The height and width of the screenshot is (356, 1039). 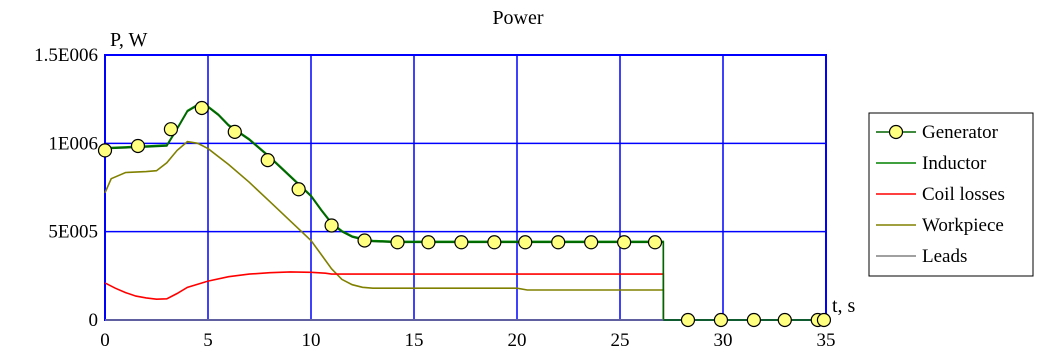 What do you see at coordinates (66, 55) in the screenshot?
I see `y-tick-label: 1.5E006` at bounding box center [66, 55].